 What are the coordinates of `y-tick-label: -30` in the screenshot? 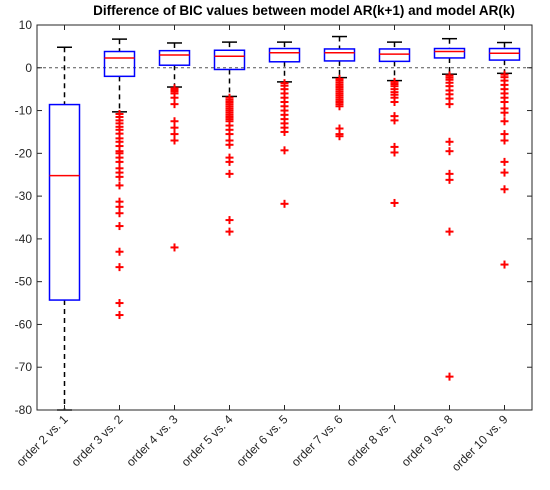 It's located at (24, 196).